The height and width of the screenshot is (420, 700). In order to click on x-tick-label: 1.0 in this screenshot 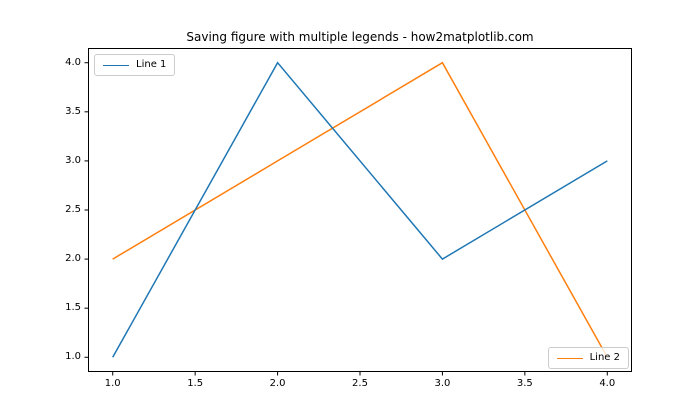, I will do `click(112, 383)`.